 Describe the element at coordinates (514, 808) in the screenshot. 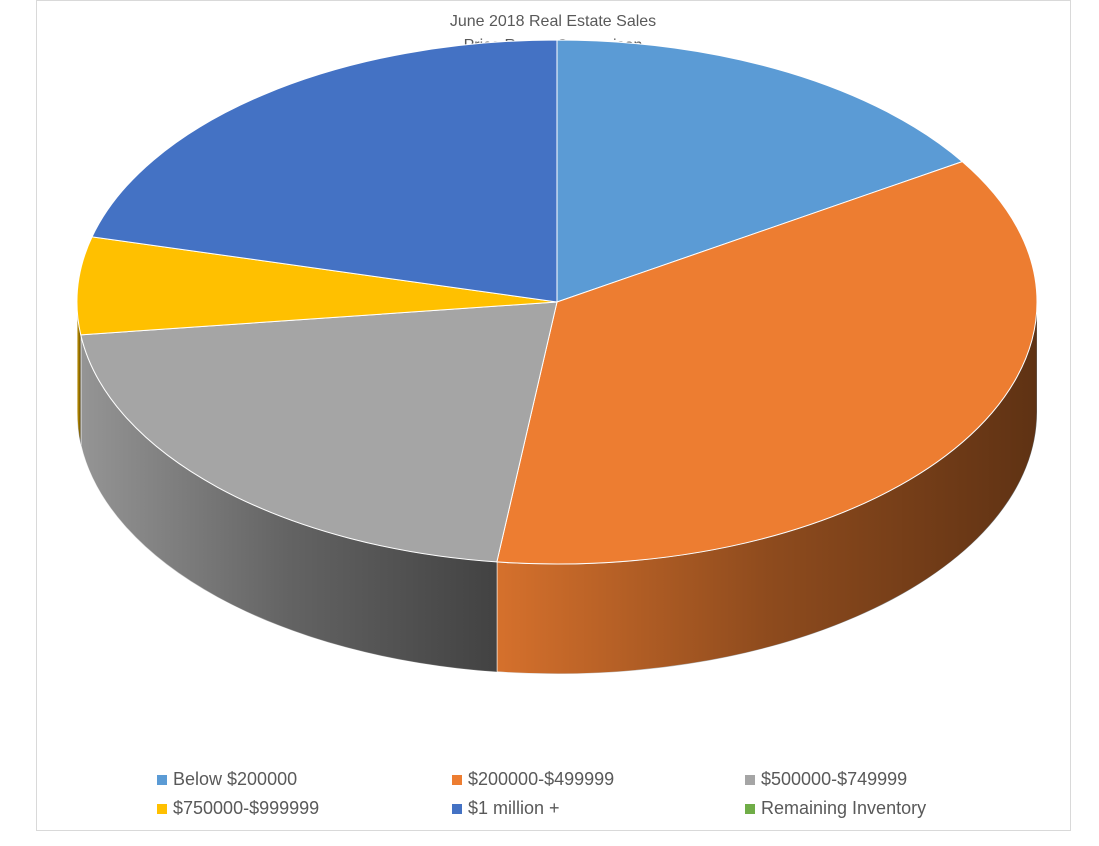

I see `legend-label: $1 million +` at that location.